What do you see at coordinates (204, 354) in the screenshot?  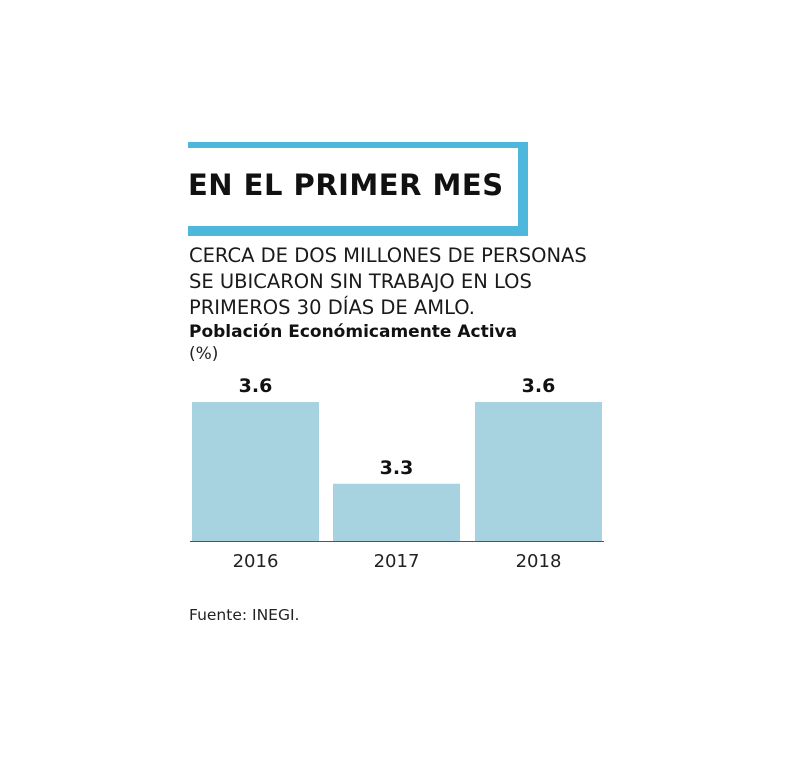 I see `chart-unit-label: (%)` at bounding box center [204, 354].